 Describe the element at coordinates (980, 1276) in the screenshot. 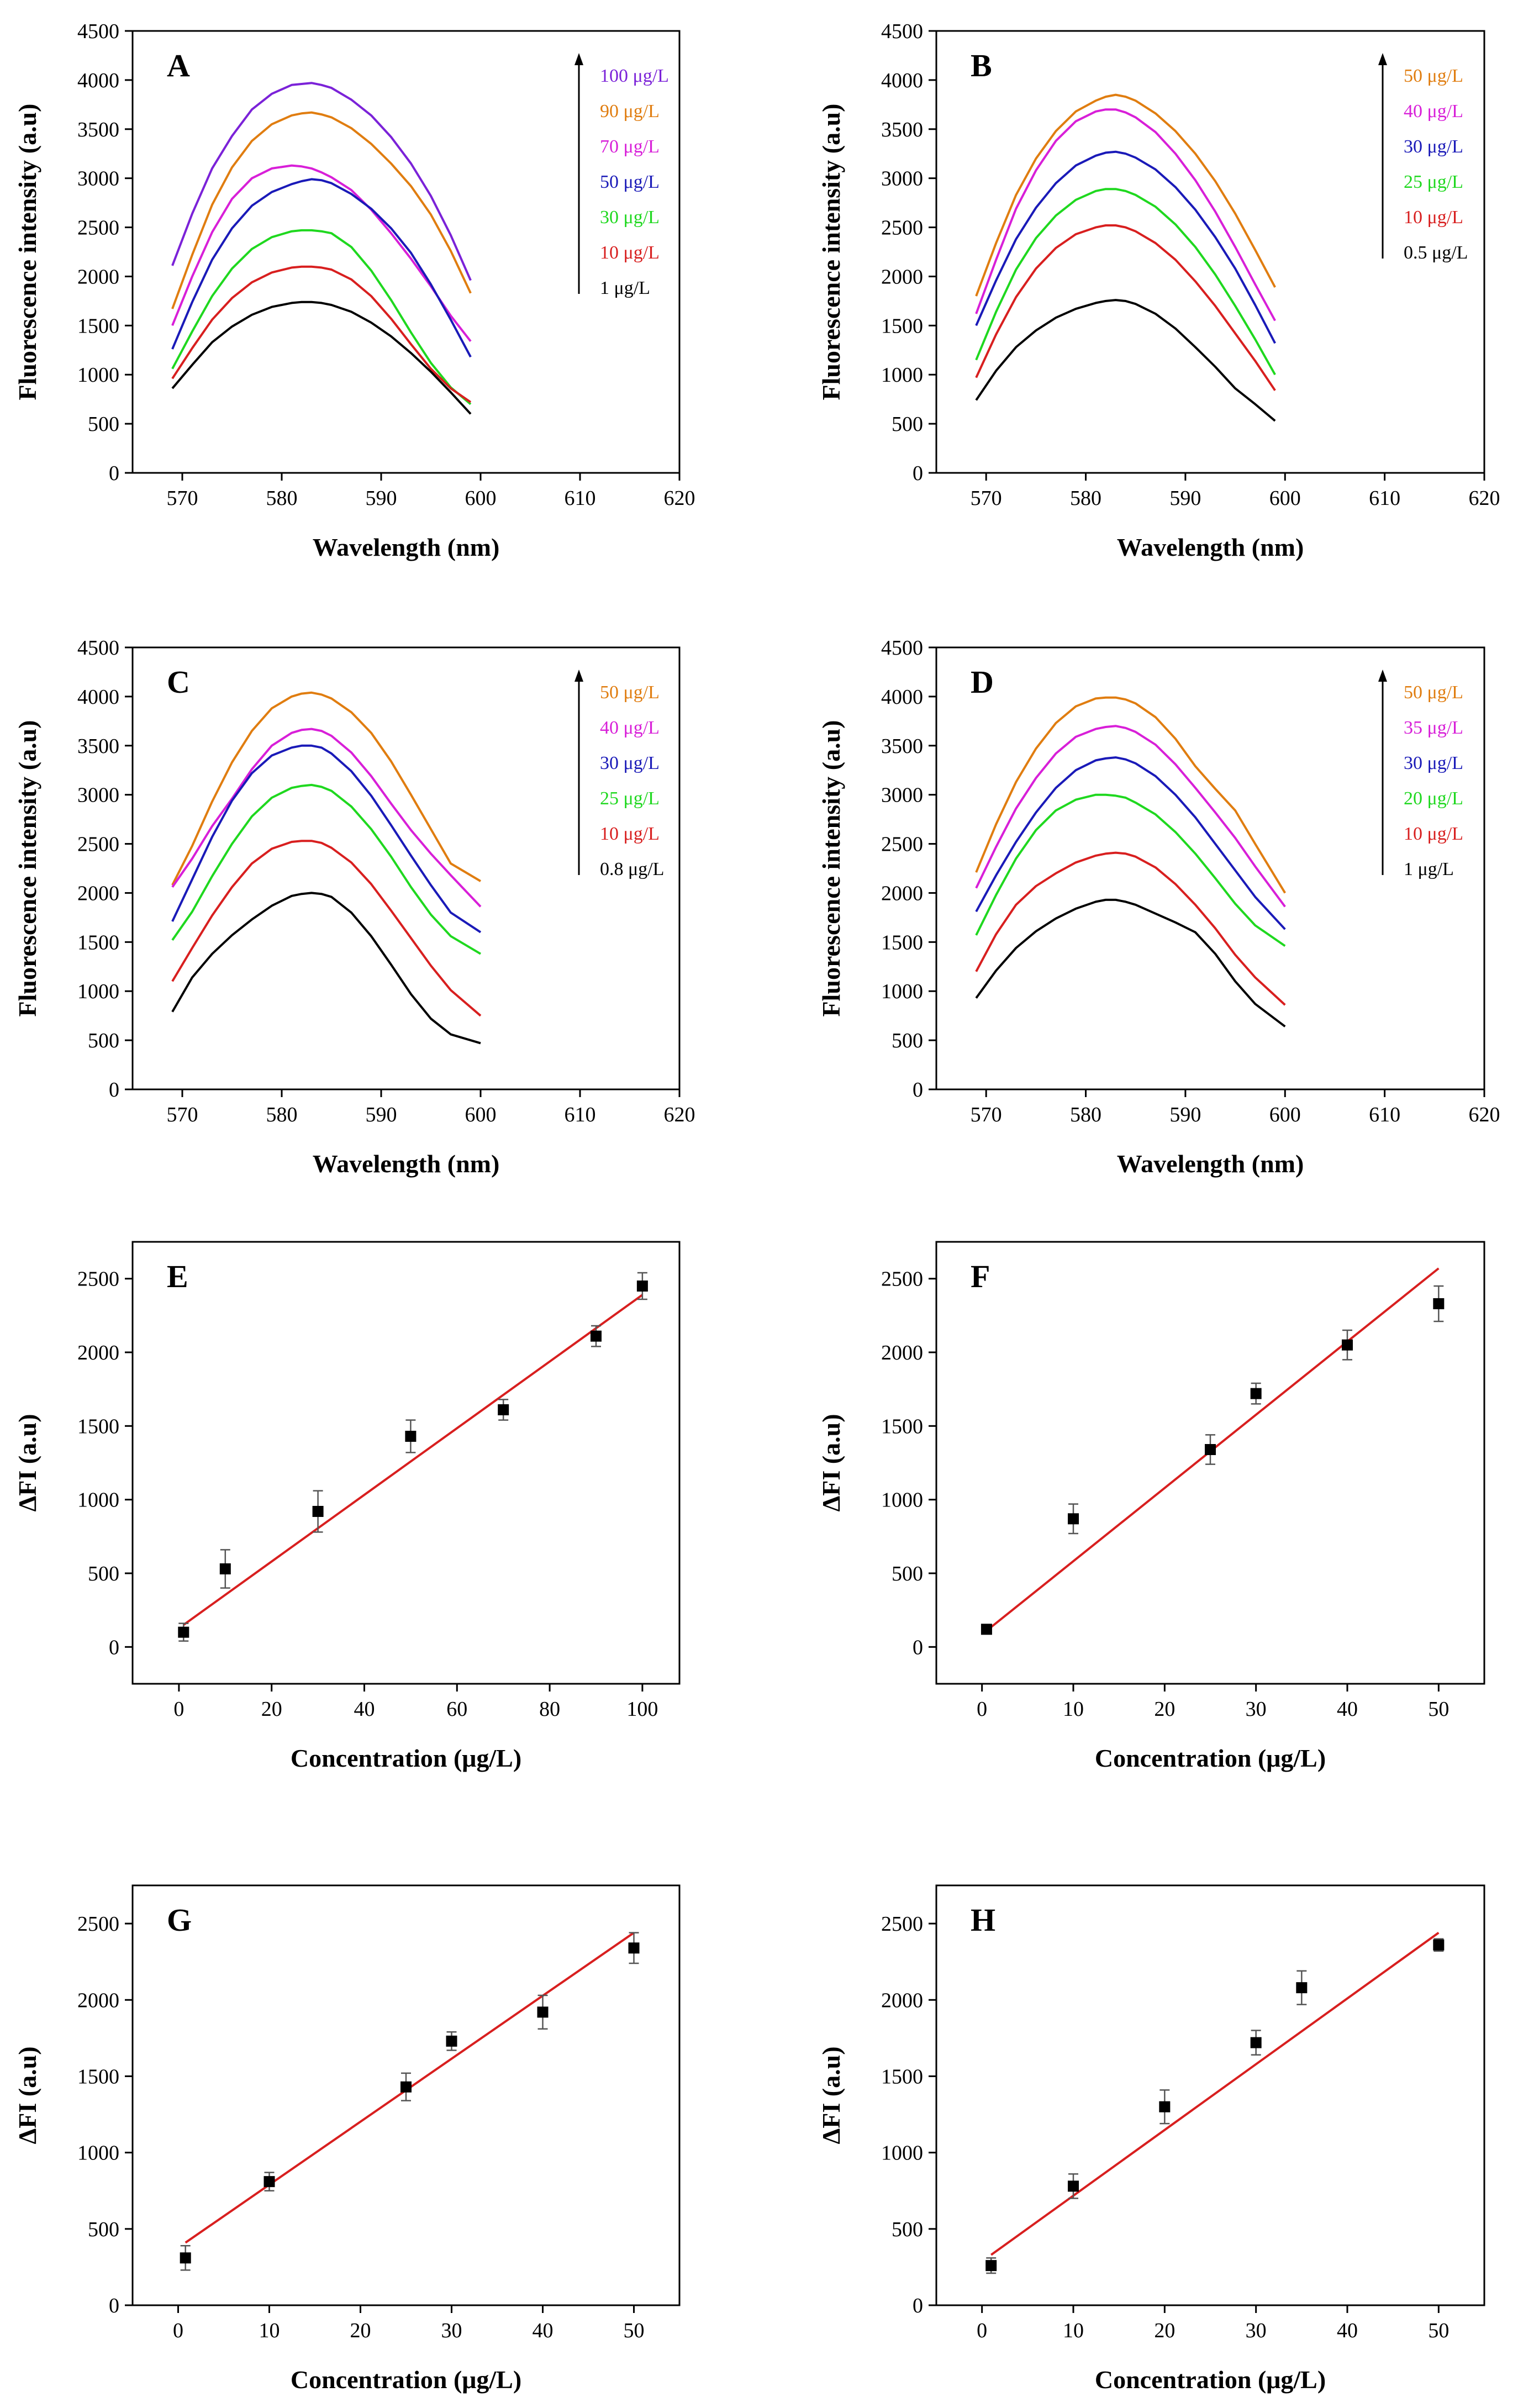

I see `panel-label: F` at that location.